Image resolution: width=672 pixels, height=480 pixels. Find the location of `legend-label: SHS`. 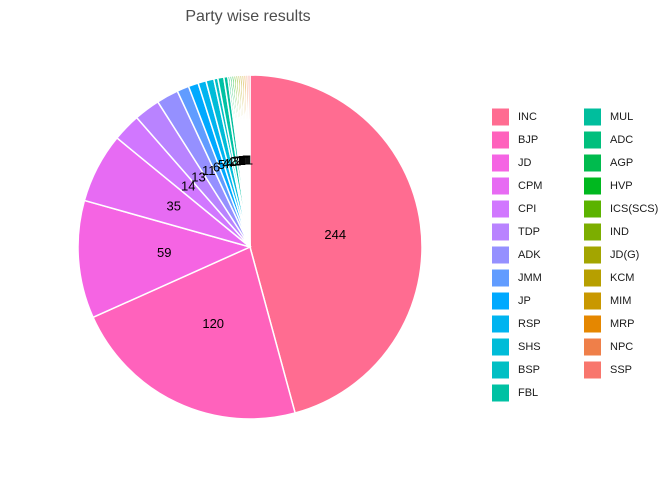

legend-label: SHS is located at coordinates (529, 347).